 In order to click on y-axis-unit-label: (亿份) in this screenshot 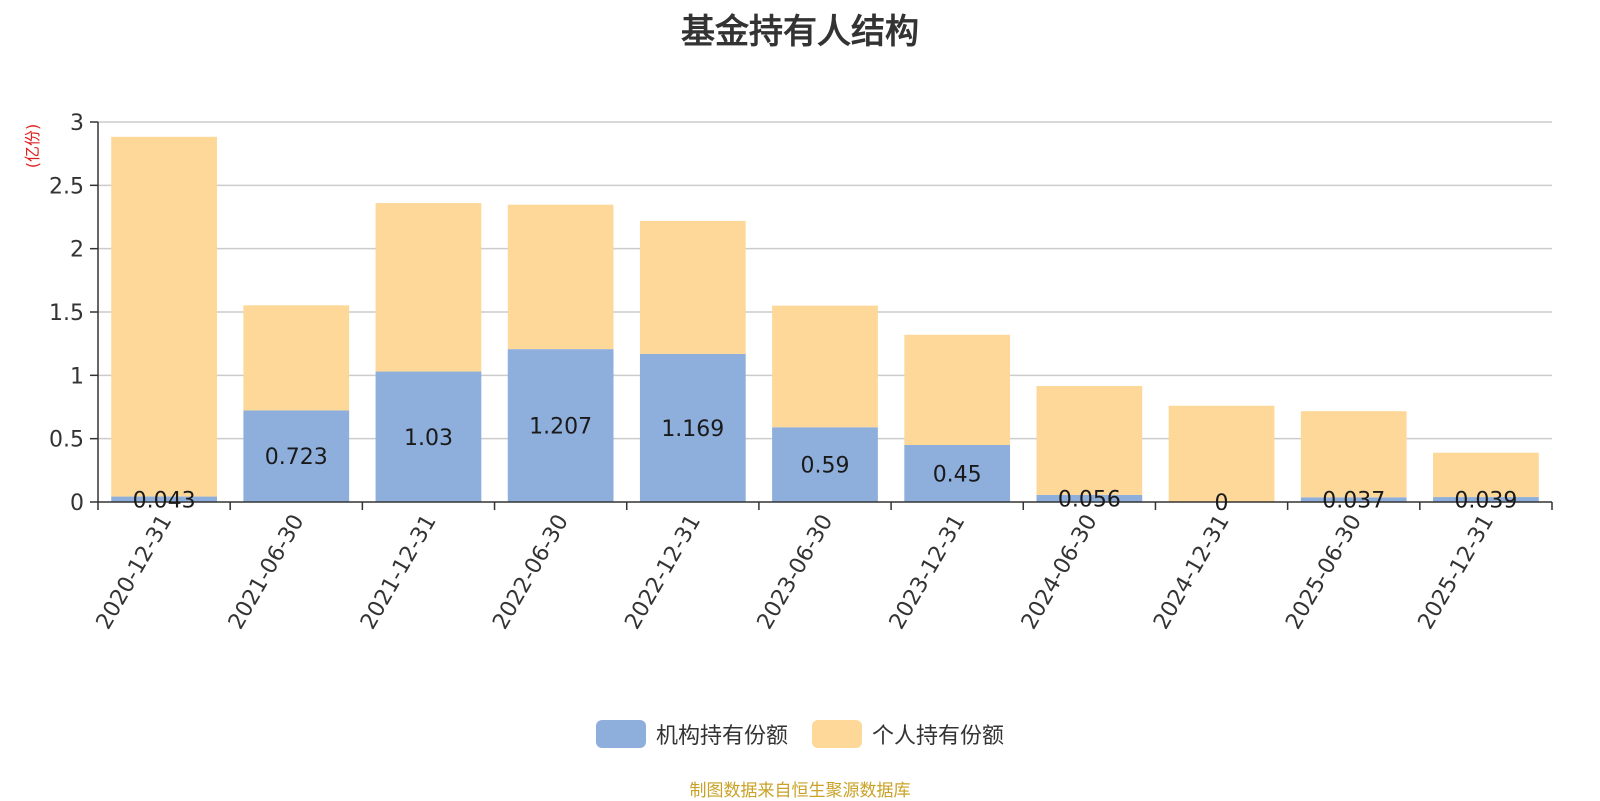, I will do `click(32, 146)`.